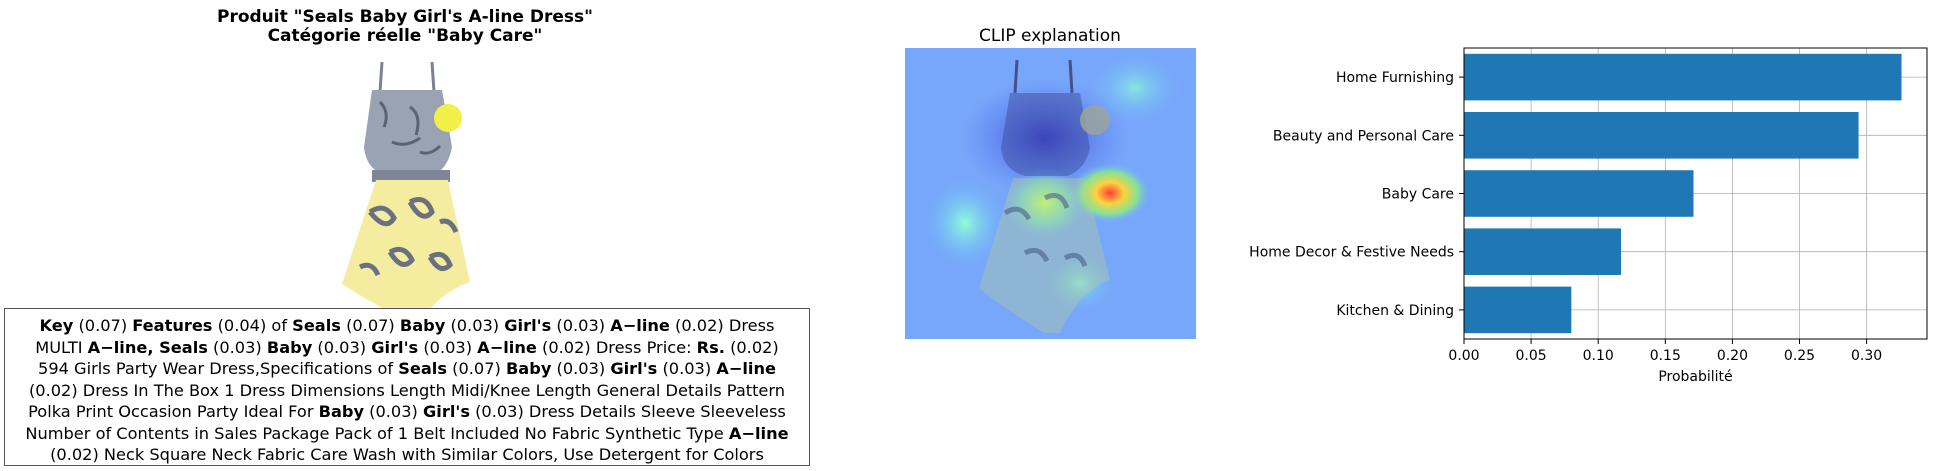 The height and width of the screenshot is (471, 1934). Describe the element at coordinates (751, 347) in the screenshot. I see `description-text: (0.02)` at that location.